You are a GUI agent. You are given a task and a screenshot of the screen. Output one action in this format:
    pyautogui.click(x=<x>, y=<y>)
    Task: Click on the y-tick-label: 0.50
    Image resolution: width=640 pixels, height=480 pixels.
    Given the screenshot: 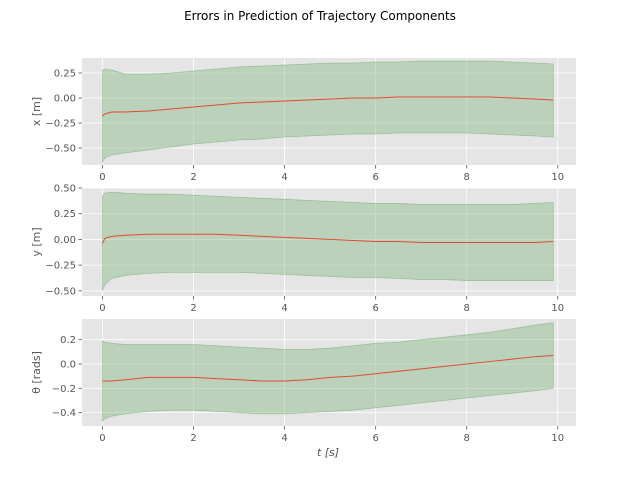 What is the action you would take?
    pyautogui.click(x=65, y=189)
    